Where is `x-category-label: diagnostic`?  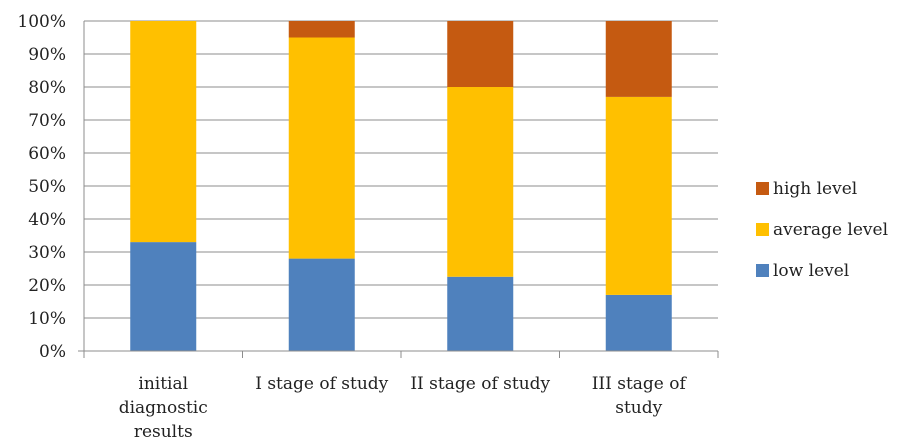 x-category-label: diagnostic is located at coordinates (163, 408).